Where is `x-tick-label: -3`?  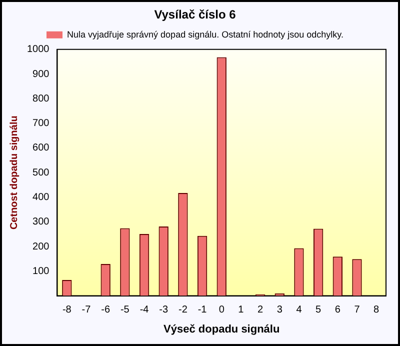
x-tick-label: -3 is located at coordinates (163, 310).